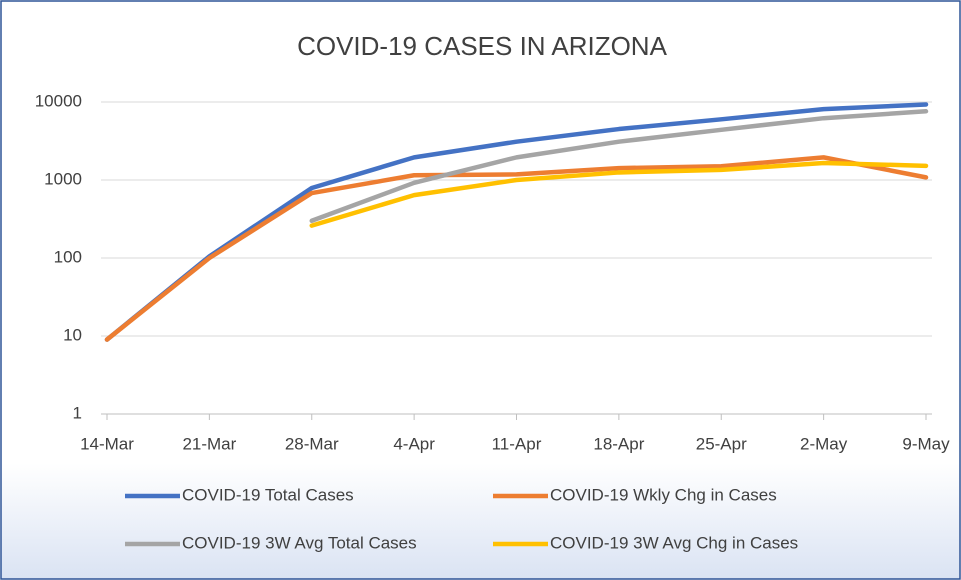 The width and height of the screenshot is (961, 580). Describe the element at coordinates (107, 443) in the screenshot. I see `x-tick-label: 14-Mar` at that location.